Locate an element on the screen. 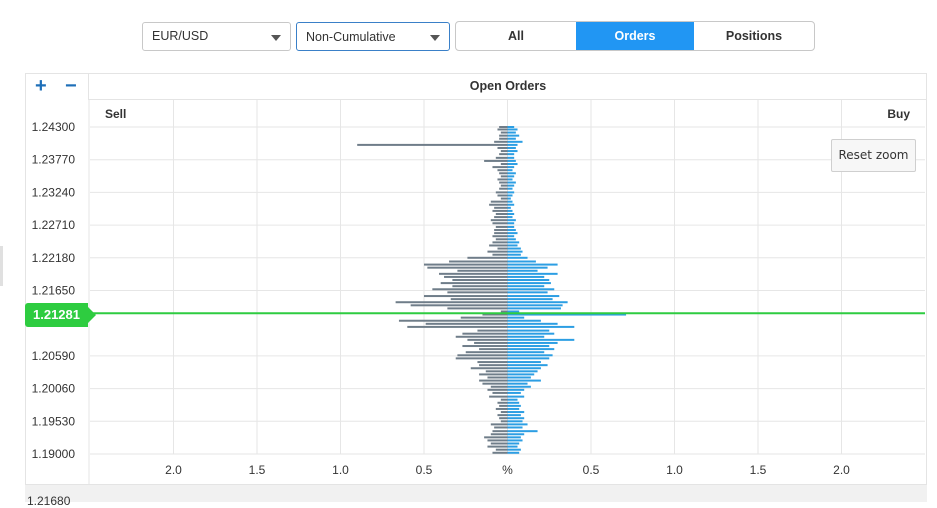 The height and width of the screenshot is (508, 937). footer-price: 1.21680 is located at coordinates (49, 501).